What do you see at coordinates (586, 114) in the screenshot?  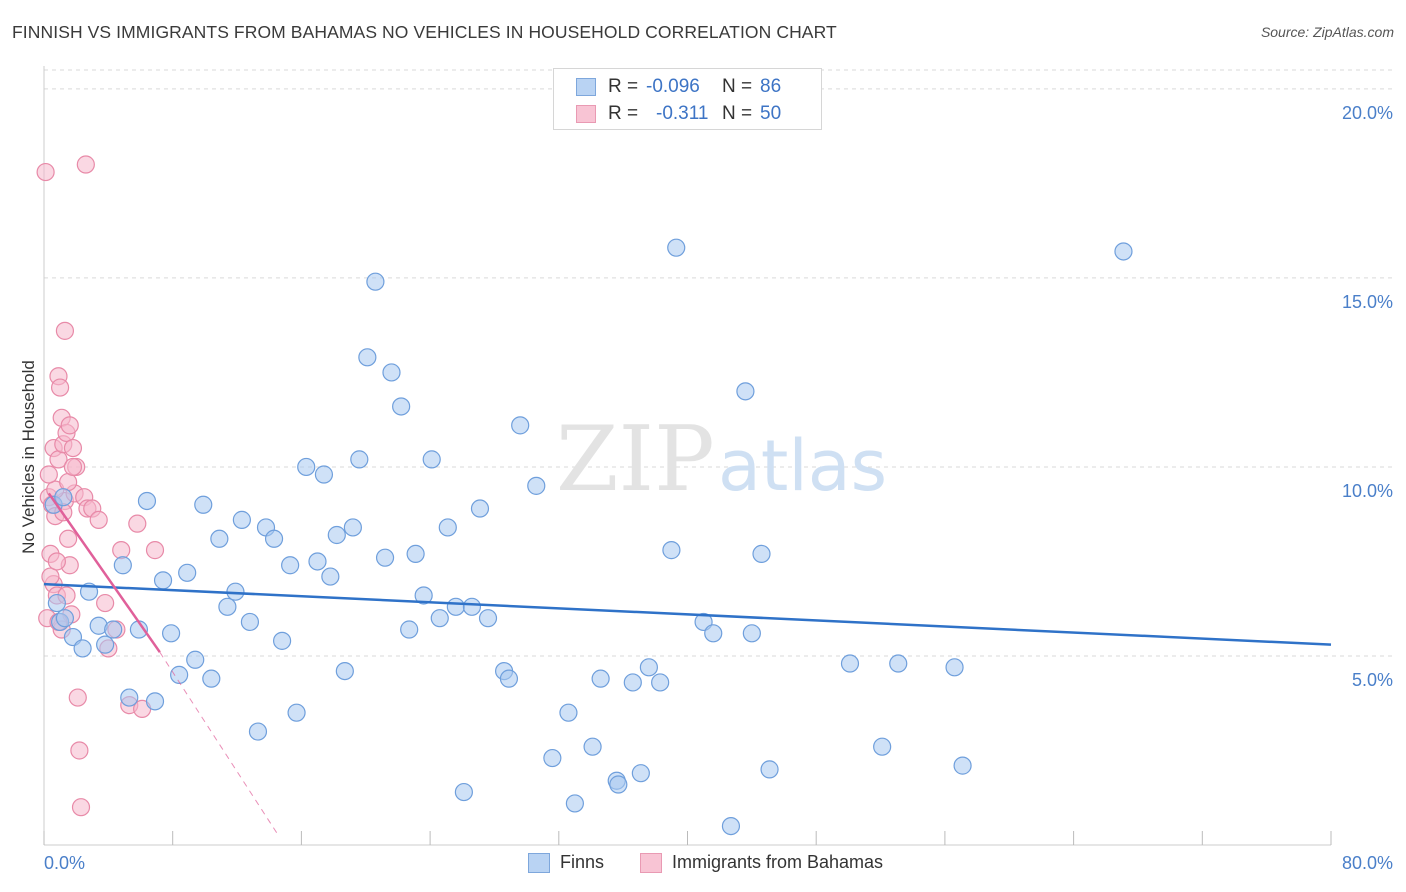 I see `legend-swatch-bahamas` at bounding box center [586, 114].